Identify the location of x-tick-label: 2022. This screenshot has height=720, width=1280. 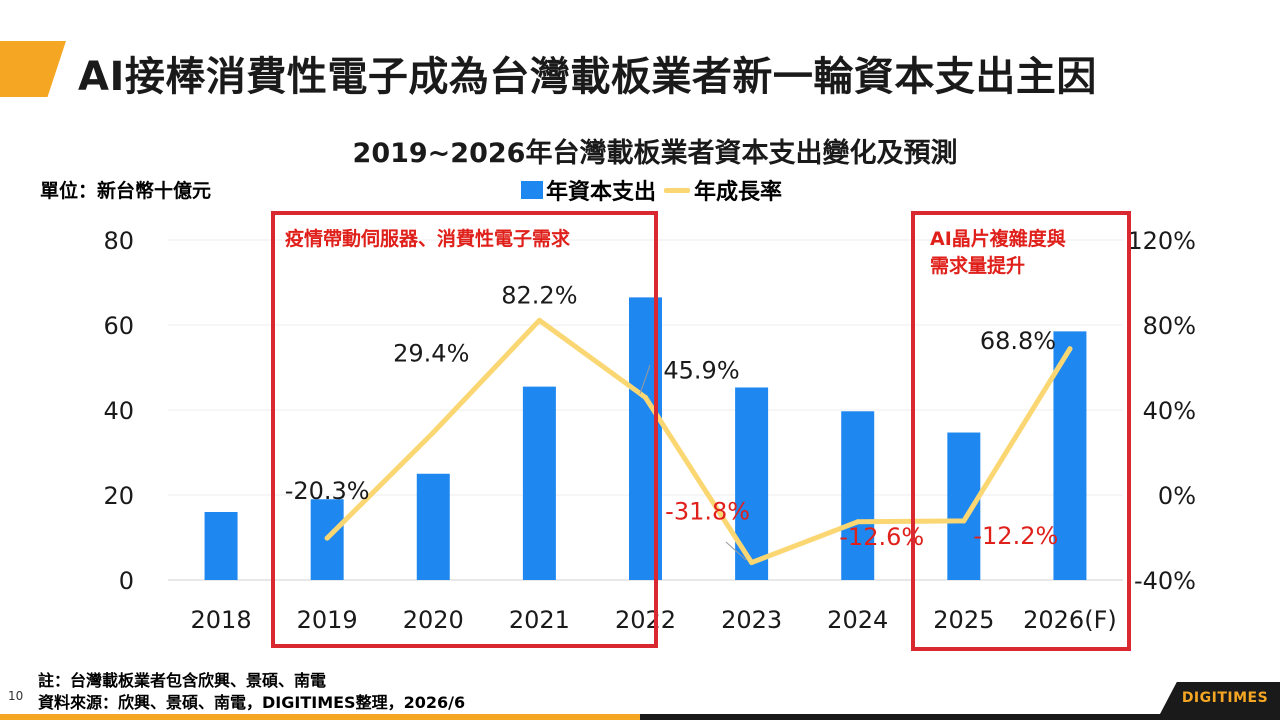
(645, 620).